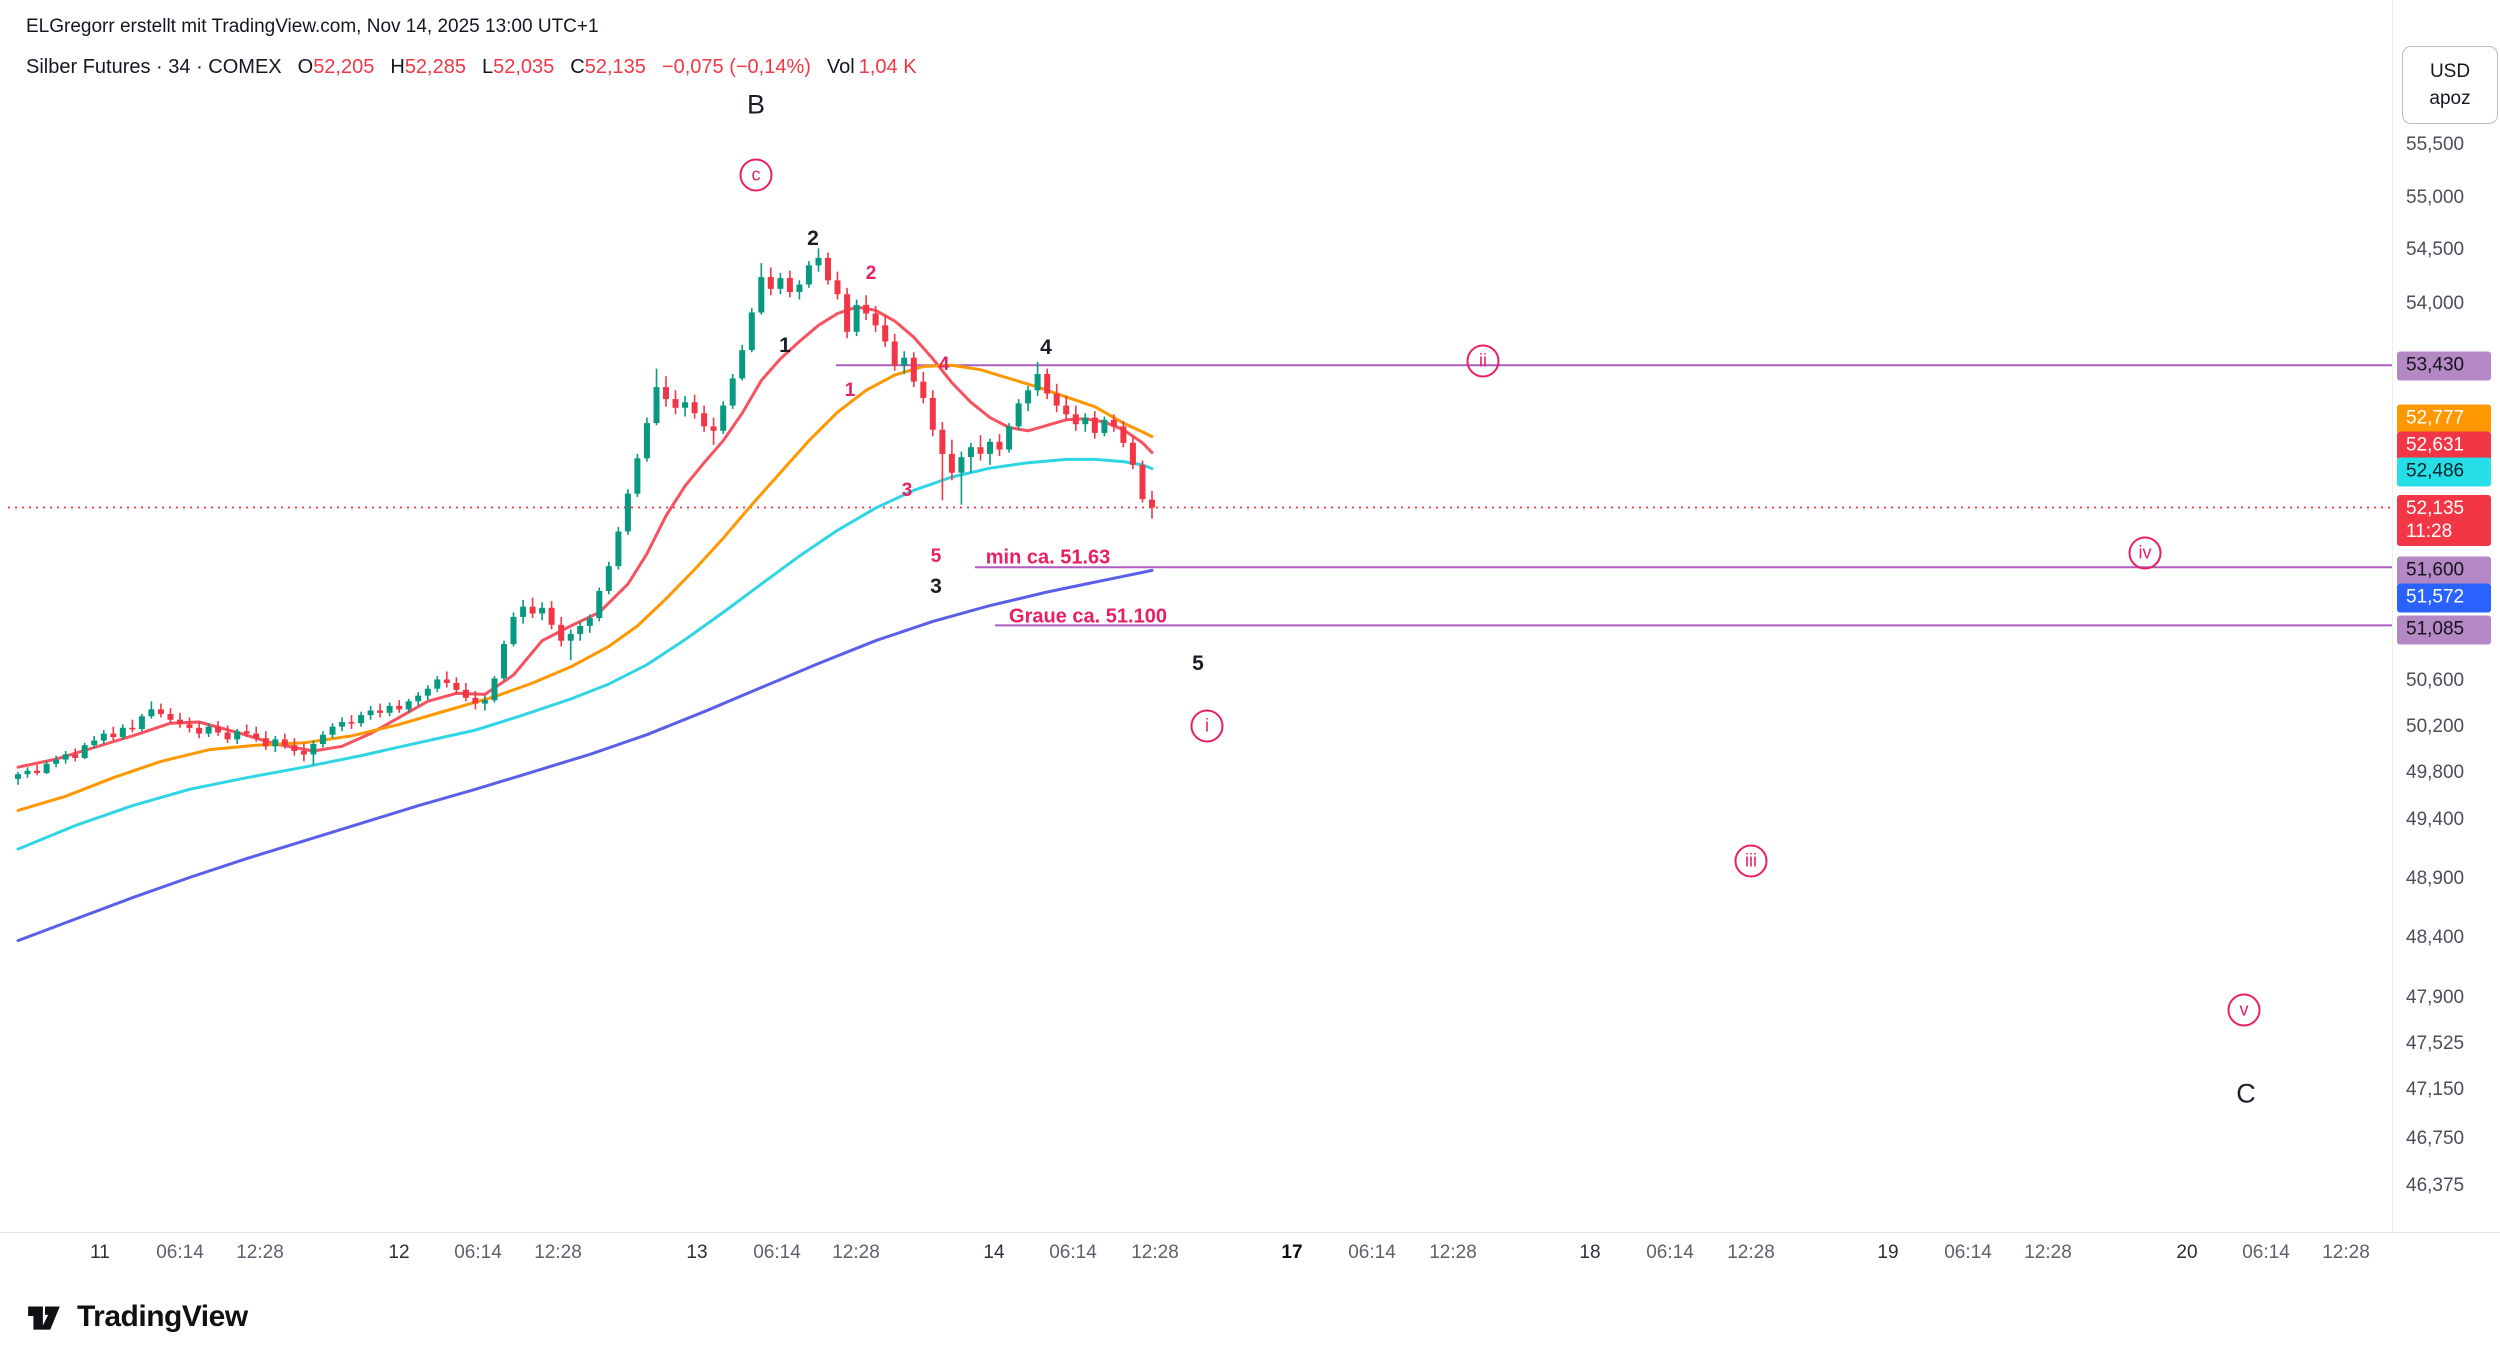 The width and height of the screenshot is (2500, 1356). Describe the element at coordinates (2450, 85) in the screenshot. I see `axis-unit-box: USD apoz` at that location.